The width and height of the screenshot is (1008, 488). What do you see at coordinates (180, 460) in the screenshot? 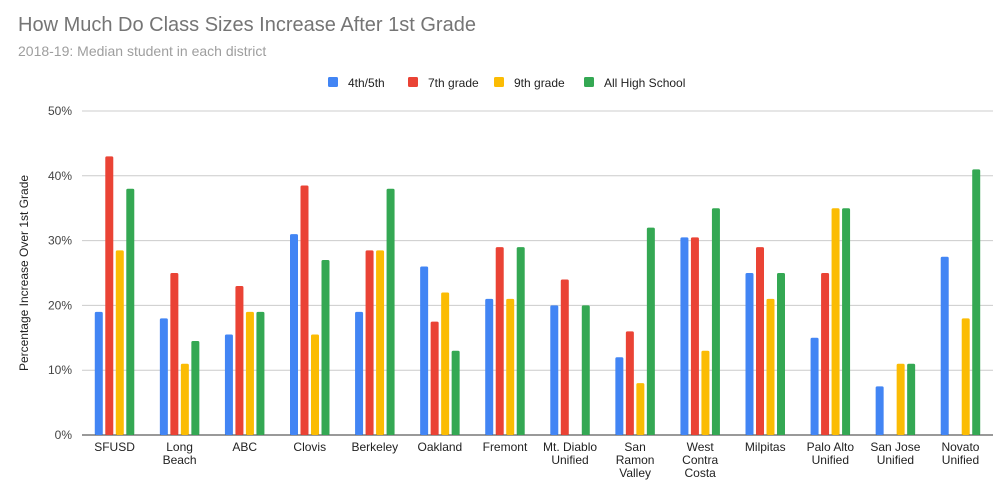
I see `x-tick-label: Beach` at bounding box center [180, 460].